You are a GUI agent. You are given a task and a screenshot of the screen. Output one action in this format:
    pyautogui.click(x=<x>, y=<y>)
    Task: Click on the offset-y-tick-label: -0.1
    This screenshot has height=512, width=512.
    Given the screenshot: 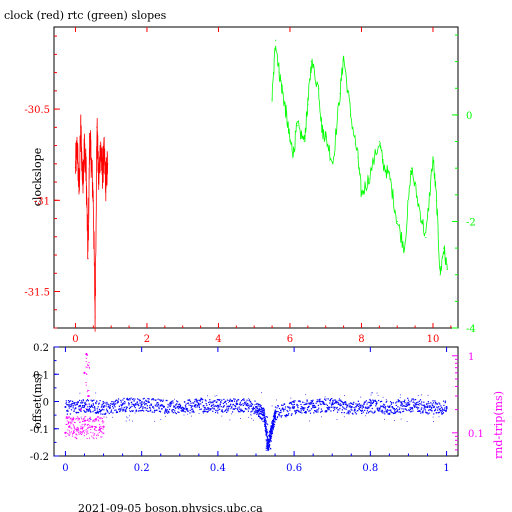 What is the action you would take?
    pyautogui.click(x=39, y=430)
    